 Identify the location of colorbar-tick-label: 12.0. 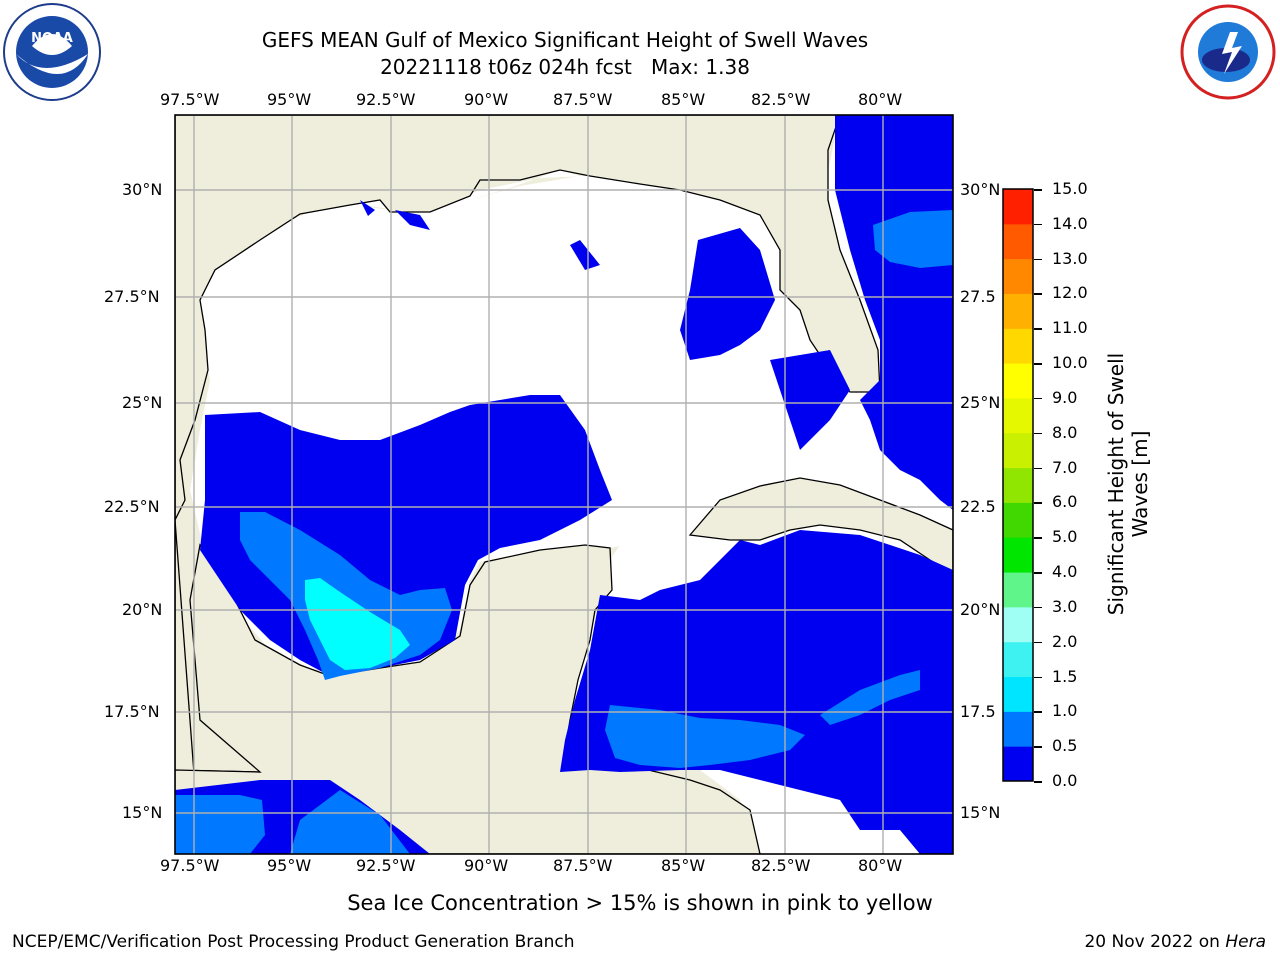
(1070, 293).